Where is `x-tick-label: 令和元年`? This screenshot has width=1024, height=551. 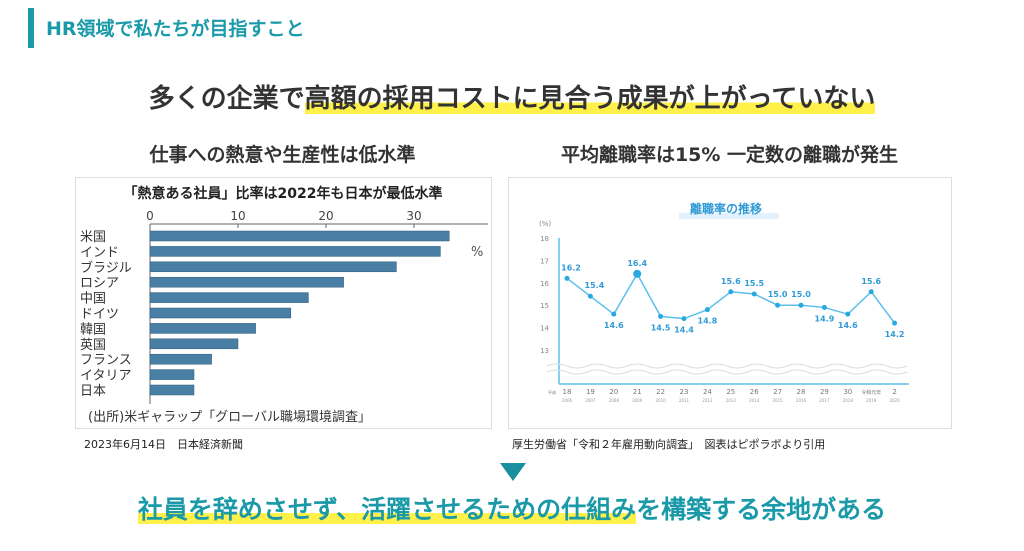 x-tick-label: 令和元年 is located at coordinates (871, 392).